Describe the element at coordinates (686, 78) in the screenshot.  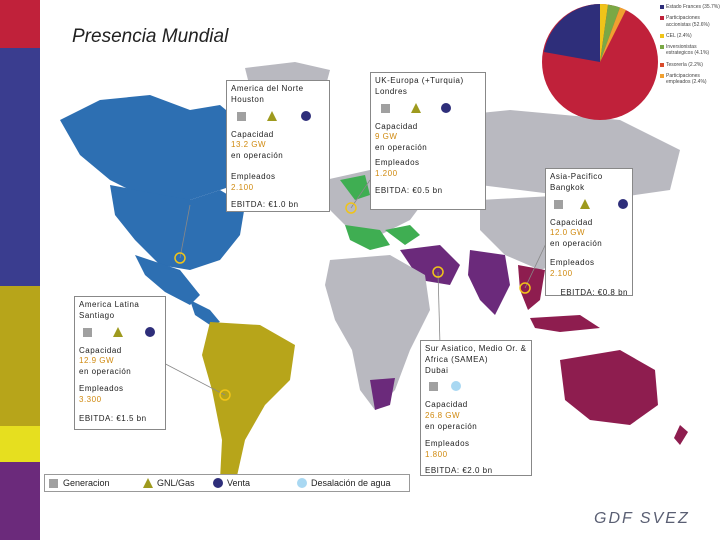
I see `pie-legend-label: Participaciones empleados (2.4%)` at that location.